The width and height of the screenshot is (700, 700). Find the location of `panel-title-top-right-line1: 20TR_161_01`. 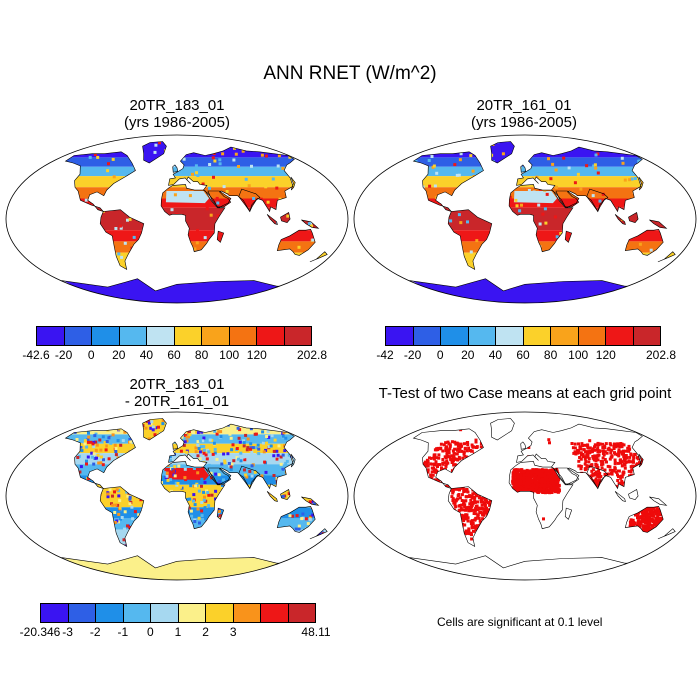

panel-title-top-right-line1: 20TR_161_01 is located at coordinates (524, 105).